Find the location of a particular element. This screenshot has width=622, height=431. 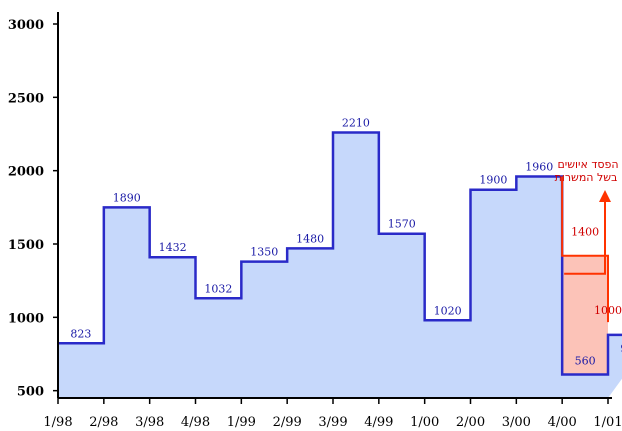

data-label: 823 is located at coordinates (80, 333).